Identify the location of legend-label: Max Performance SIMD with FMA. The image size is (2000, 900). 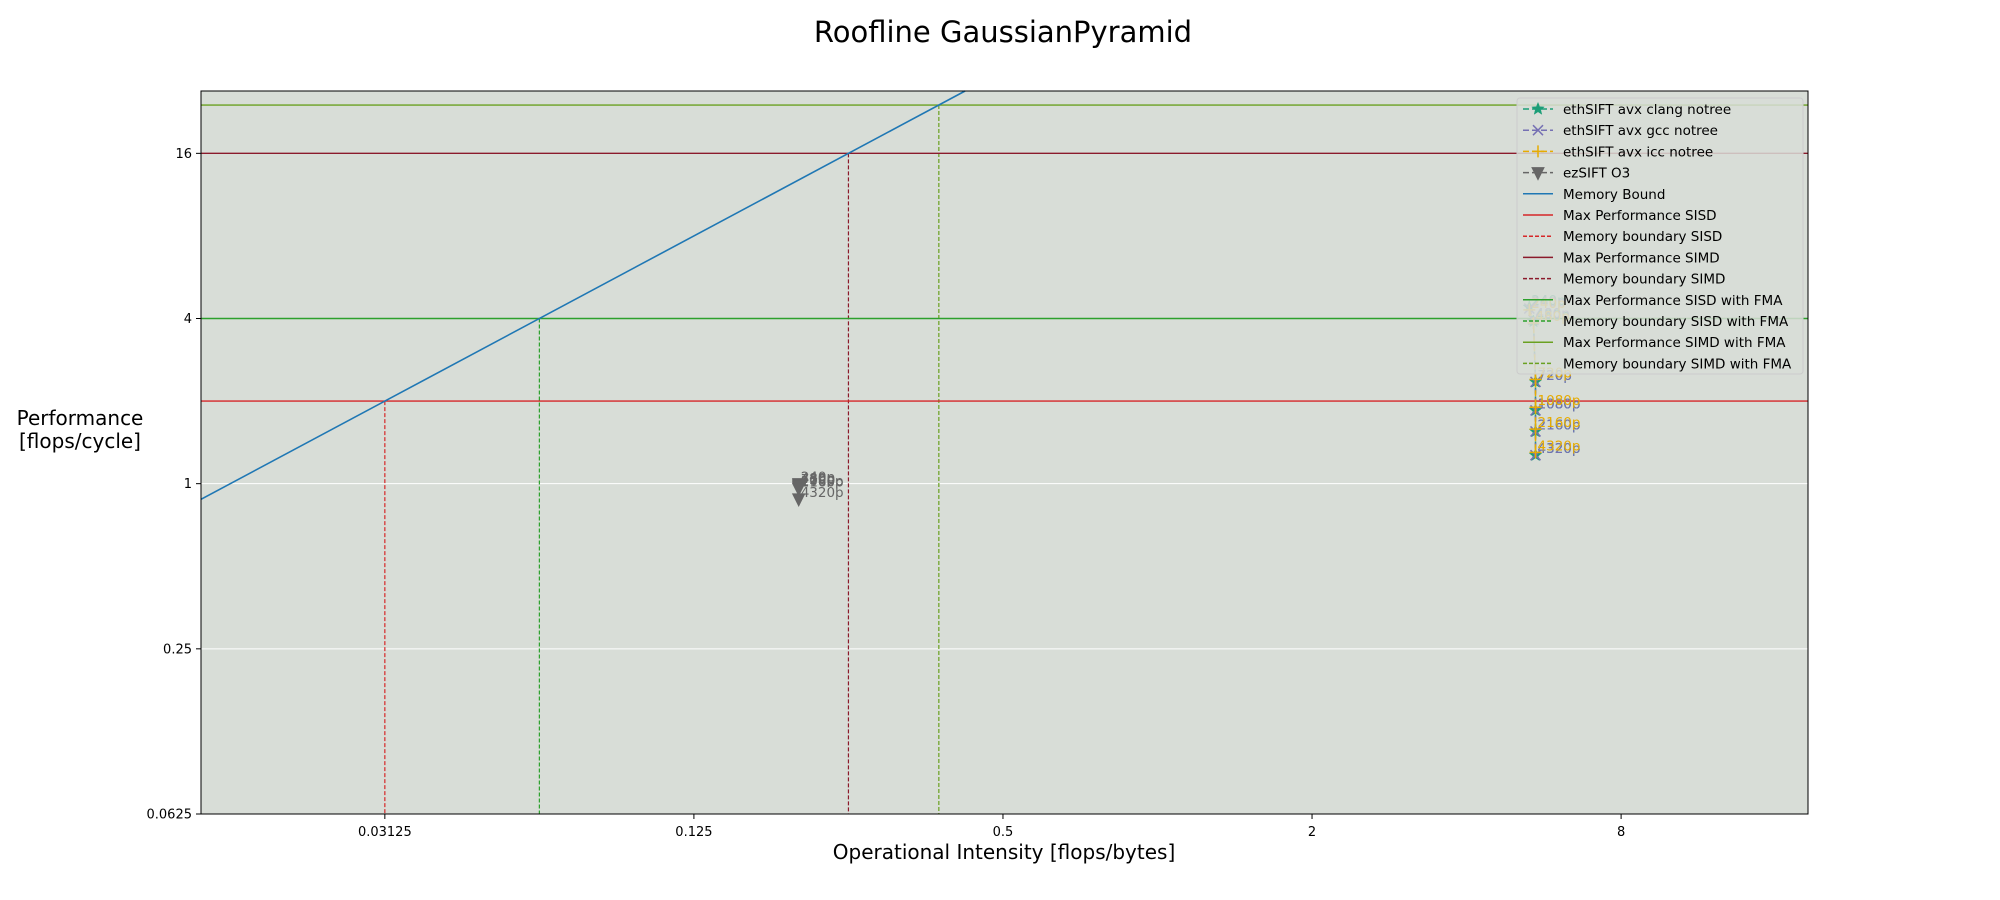
(1674, 343).